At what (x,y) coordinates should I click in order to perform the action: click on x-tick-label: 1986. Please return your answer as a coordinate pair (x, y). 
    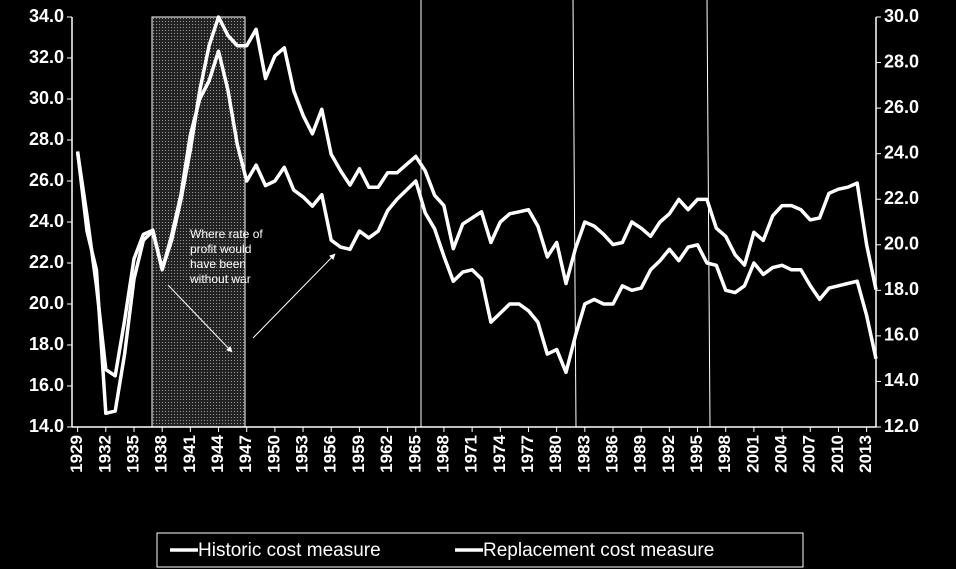
    Looking at the image, I should click on (611, 454).